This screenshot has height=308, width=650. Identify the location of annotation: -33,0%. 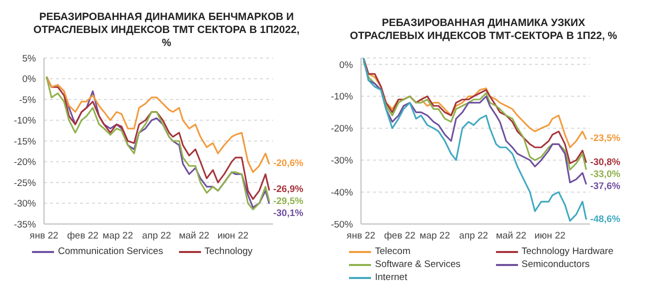
(605, 174).